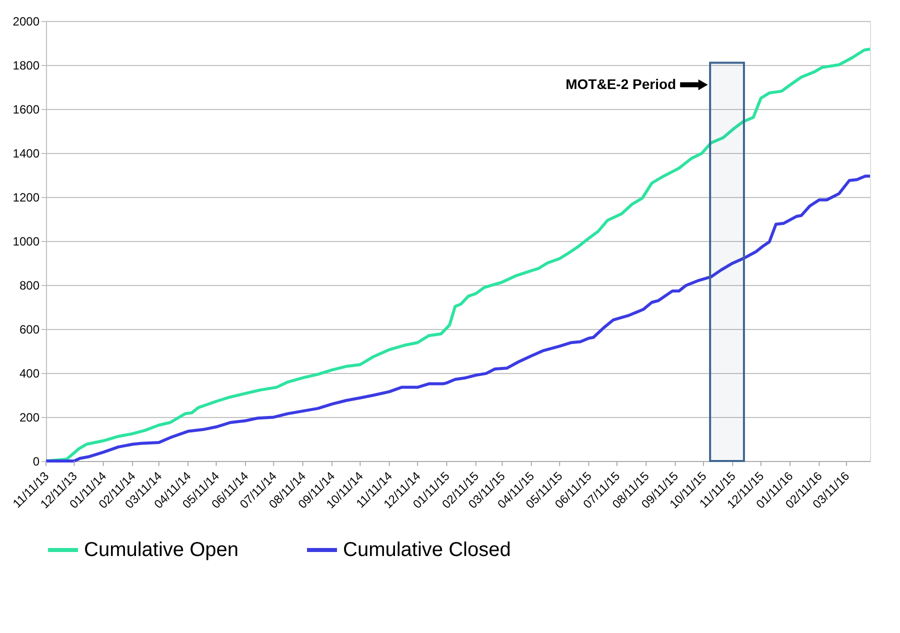 This screenshot has width=900, height=633. Describe the element at coordinates (26, 21) in the screenshot. I see `y-tick-label: 2000` at that location.